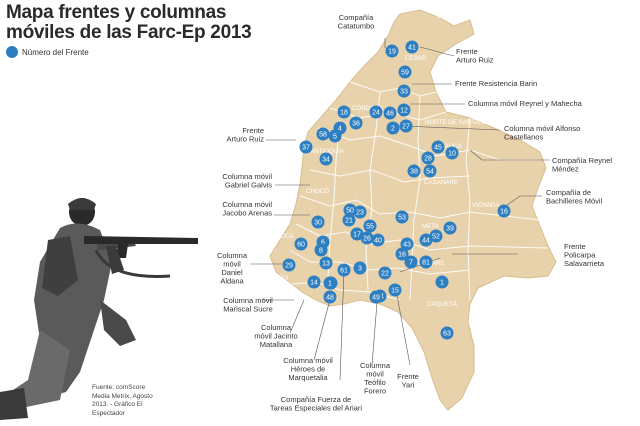 Image resolution: width=640 pixels, height=426 pixels. I want to click on source-line: Espectador, so click(108, 413).